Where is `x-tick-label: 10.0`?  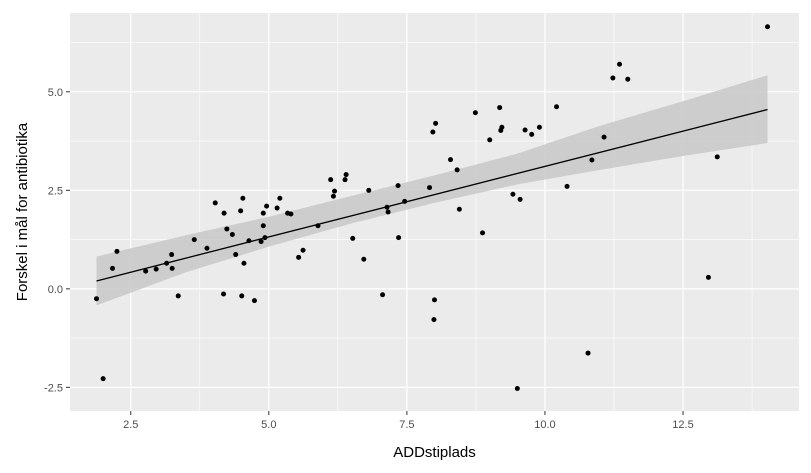
x-tick-label: 10.0 is located at coordinates (544, 425).